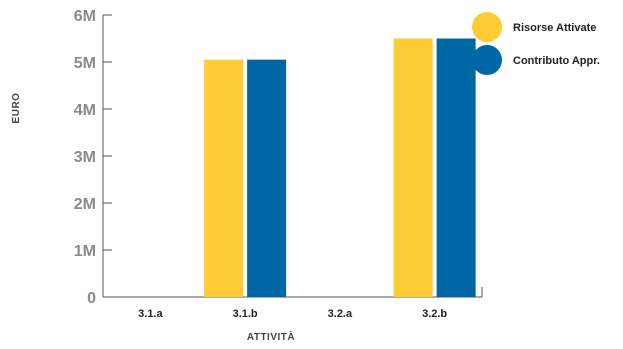  I want to click on y-tick-label: 0, so click(91, 298).